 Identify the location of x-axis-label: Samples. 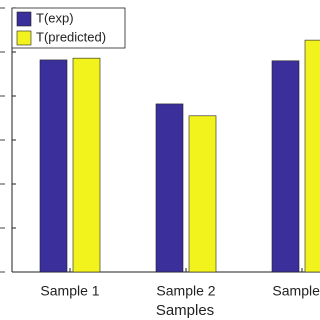
(185, 310).